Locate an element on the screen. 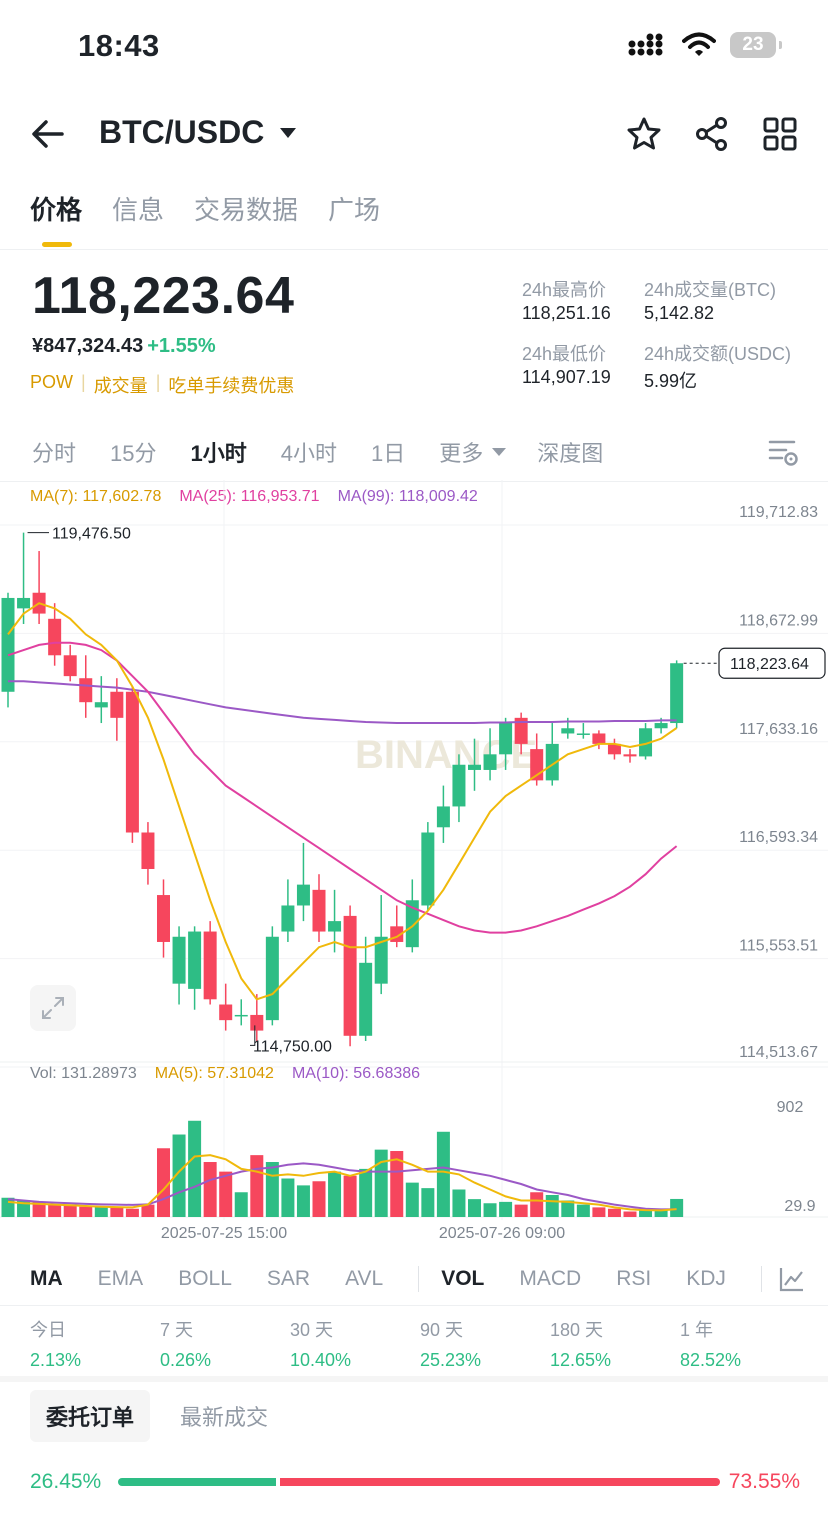 The image size is (828, 1523). interval-4h: 4小时 is located at coordinates (308, 453).